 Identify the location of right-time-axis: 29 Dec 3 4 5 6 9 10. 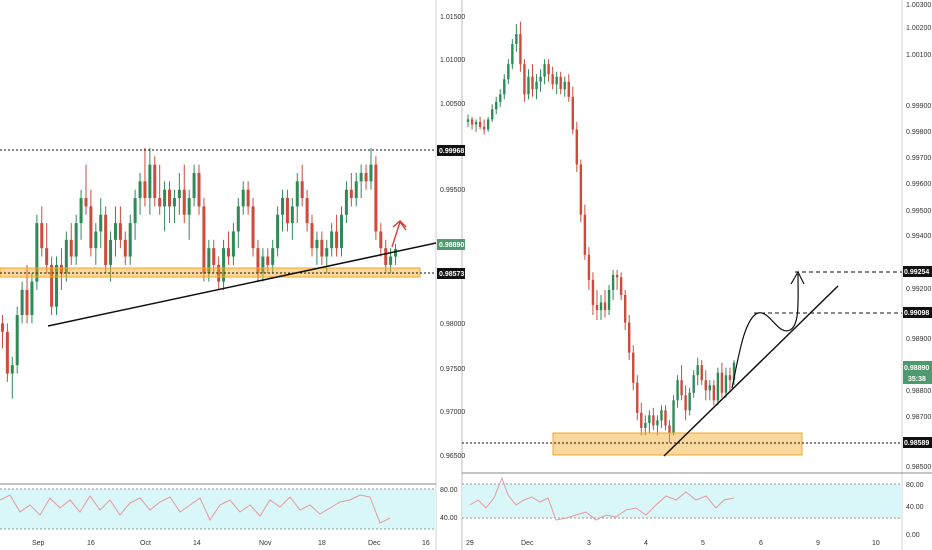
(673, 543).